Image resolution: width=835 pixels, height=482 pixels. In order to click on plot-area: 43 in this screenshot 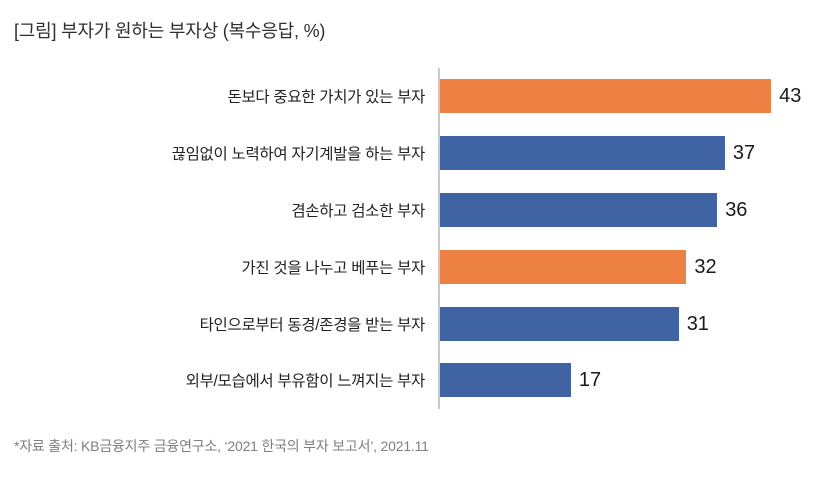, I will do `click(629, 96)`.